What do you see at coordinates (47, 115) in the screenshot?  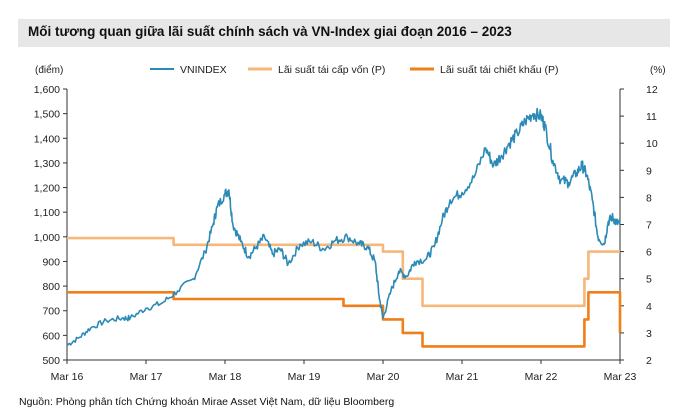 I see `left-tick-label: 1,500` at bounding box center [47, 115].